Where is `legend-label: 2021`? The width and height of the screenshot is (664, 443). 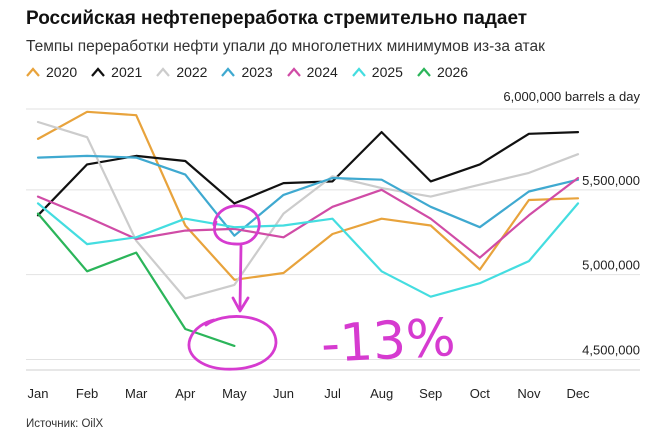
legend-label: 2021 is located at coordinates (127, 72).